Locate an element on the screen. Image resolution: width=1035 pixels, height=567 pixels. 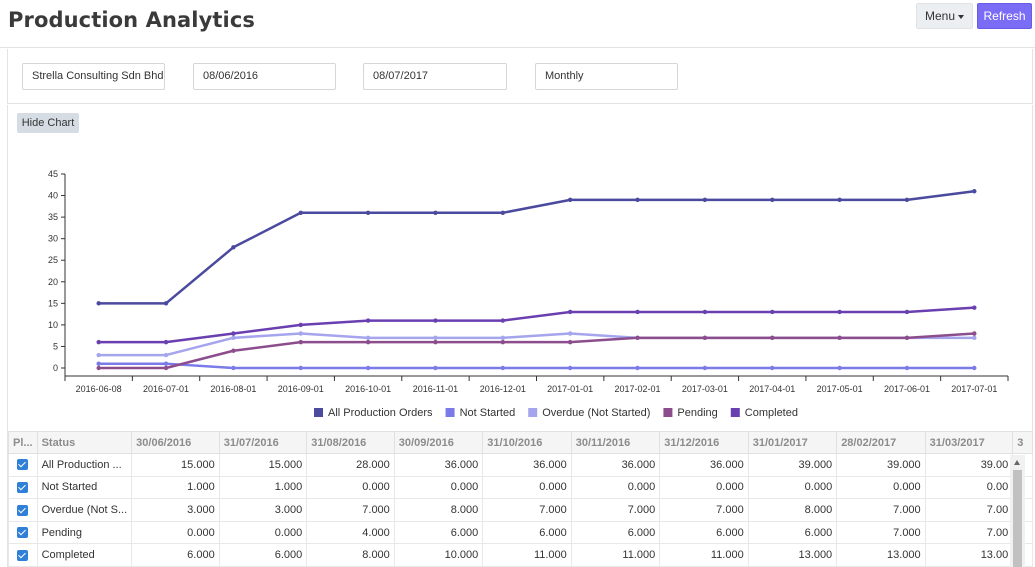
table-scrollbar is located at coordinates (1017, 511).